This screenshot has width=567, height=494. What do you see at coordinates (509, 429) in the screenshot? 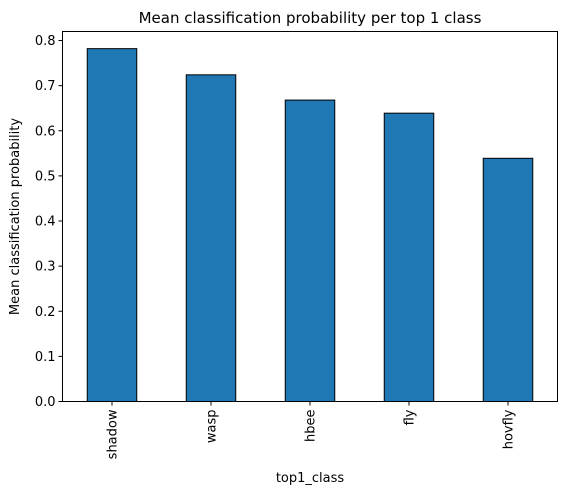
I see `x-tick-label: hovfly` at bounding box center [509, 429].